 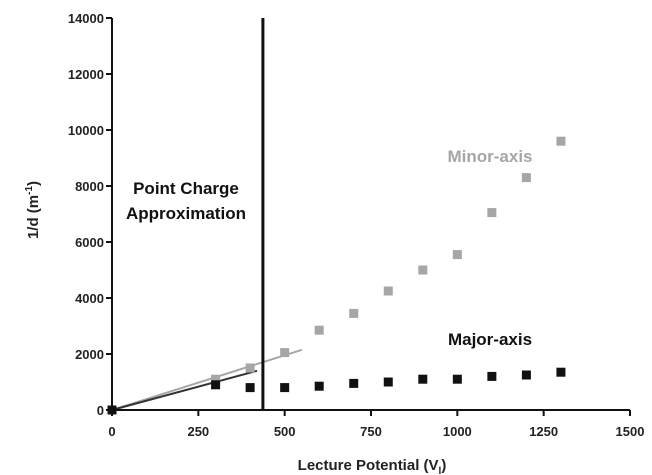 I want to click on region-label-line2: Approximation, so click(x=186, y=213).